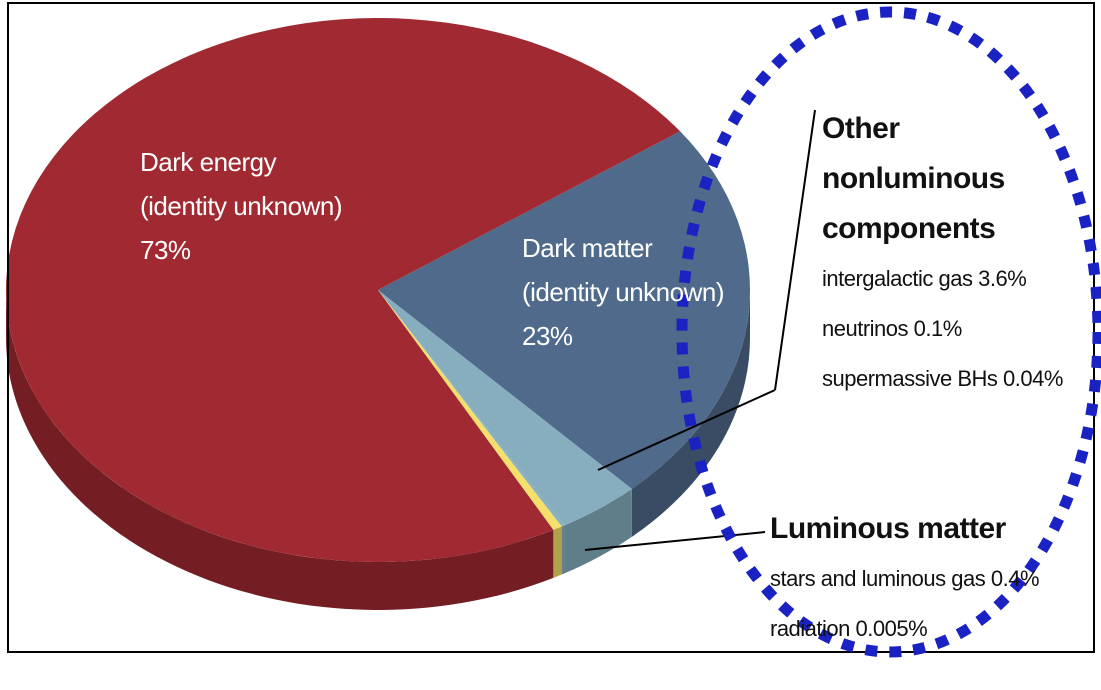  Describe the element at coordinates (165, 250) in the screenshot. I see `value-label: 73%` at that location.